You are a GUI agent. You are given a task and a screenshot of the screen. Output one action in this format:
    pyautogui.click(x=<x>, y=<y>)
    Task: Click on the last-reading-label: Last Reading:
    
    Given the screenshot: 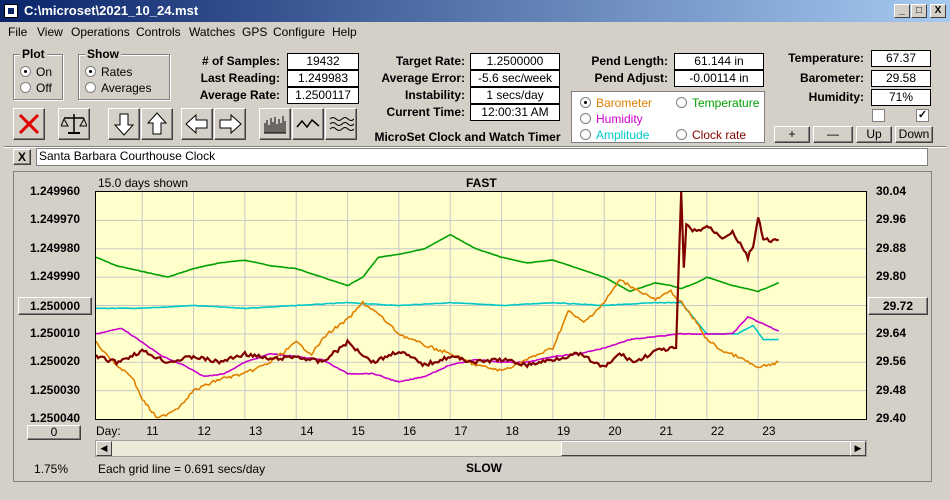 What is the action you would take?
    pyautogui.click(x=240, y=78)
    